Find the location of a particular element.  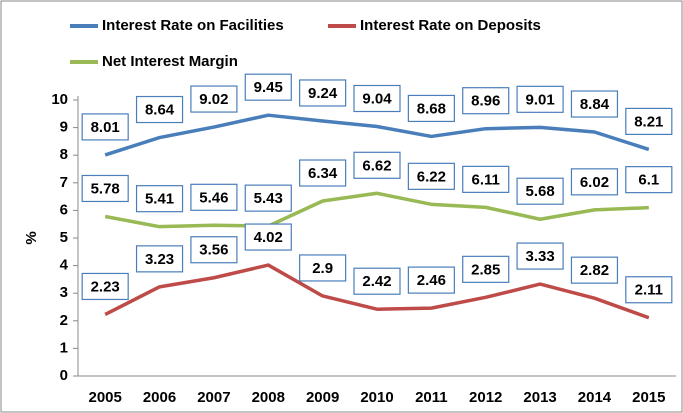

x-tick-label: 2013 is located at coordinates (539, 397).